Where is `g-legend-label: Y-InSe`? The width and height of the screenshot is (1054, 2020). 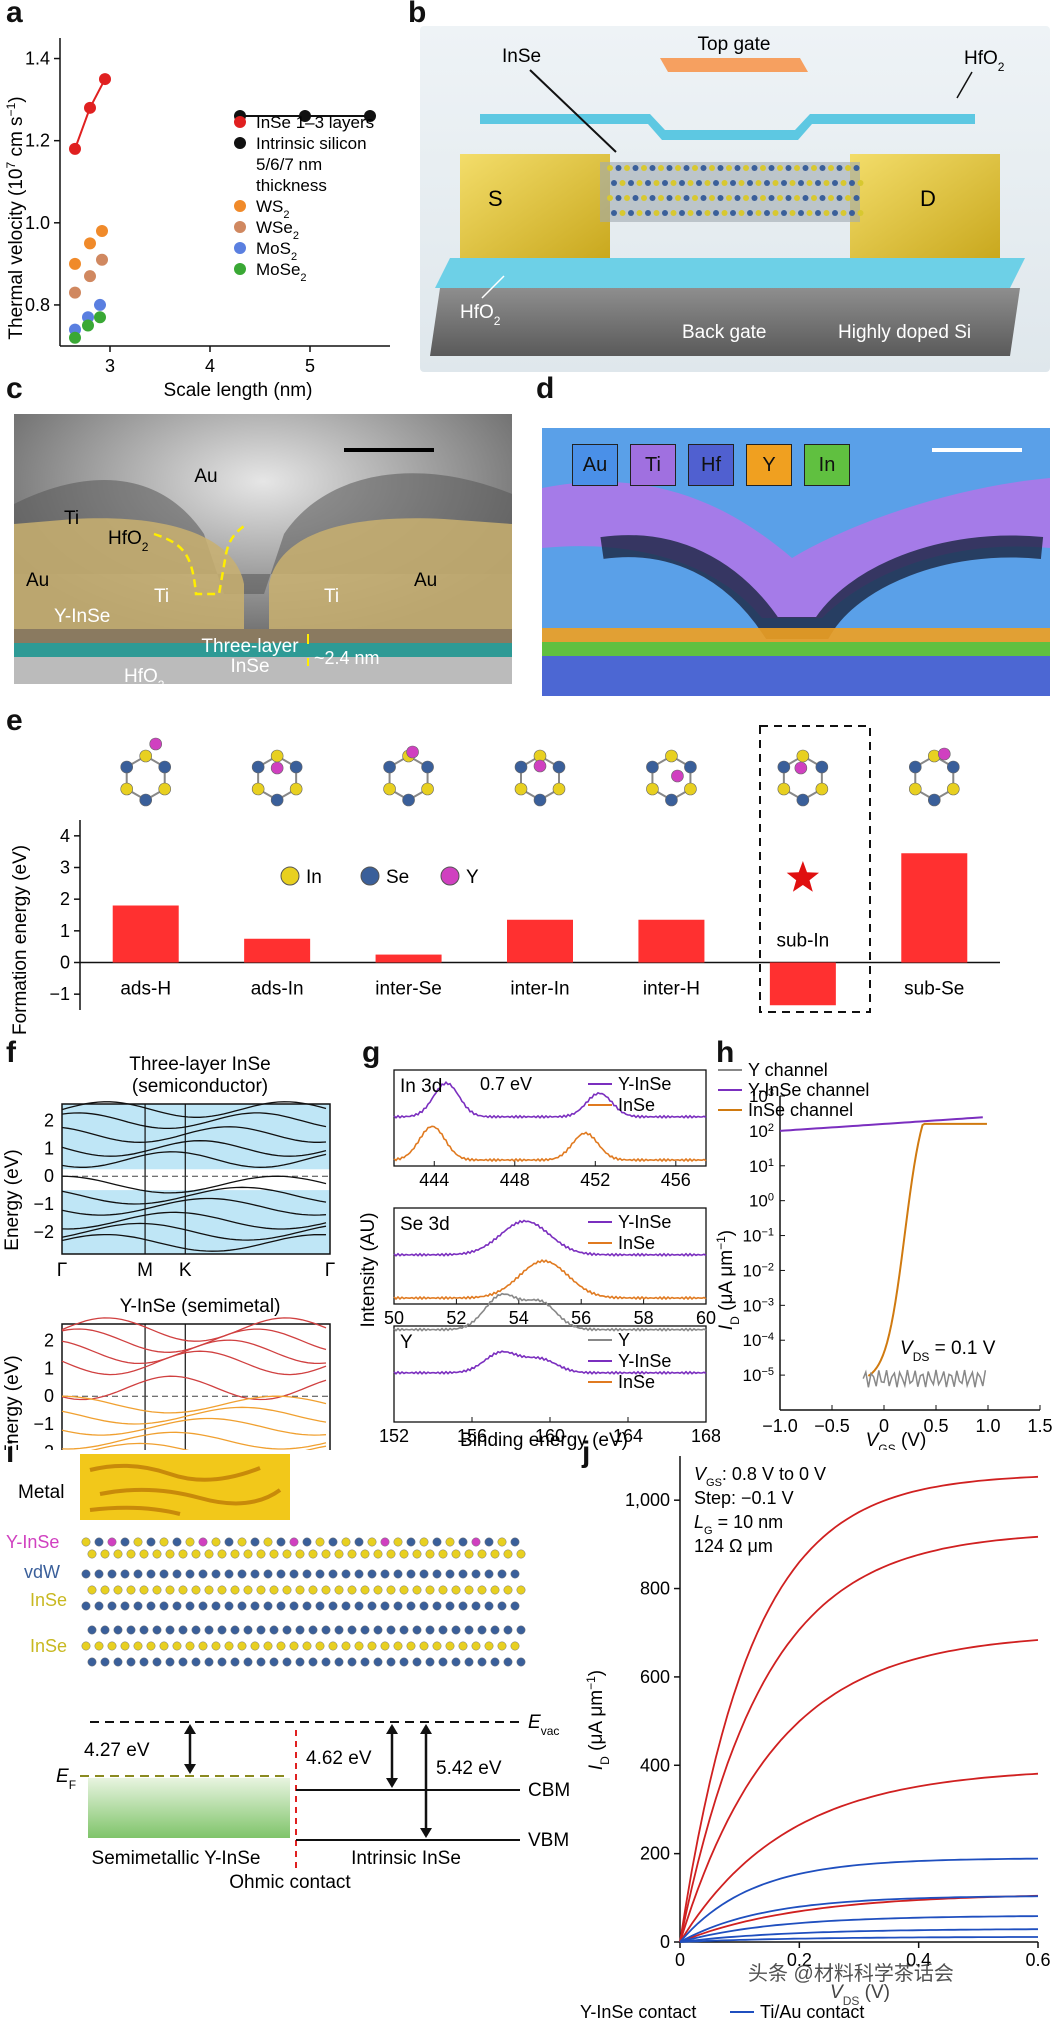
g-legend-label: Y-InSe is located at coordinates (644, 1084).